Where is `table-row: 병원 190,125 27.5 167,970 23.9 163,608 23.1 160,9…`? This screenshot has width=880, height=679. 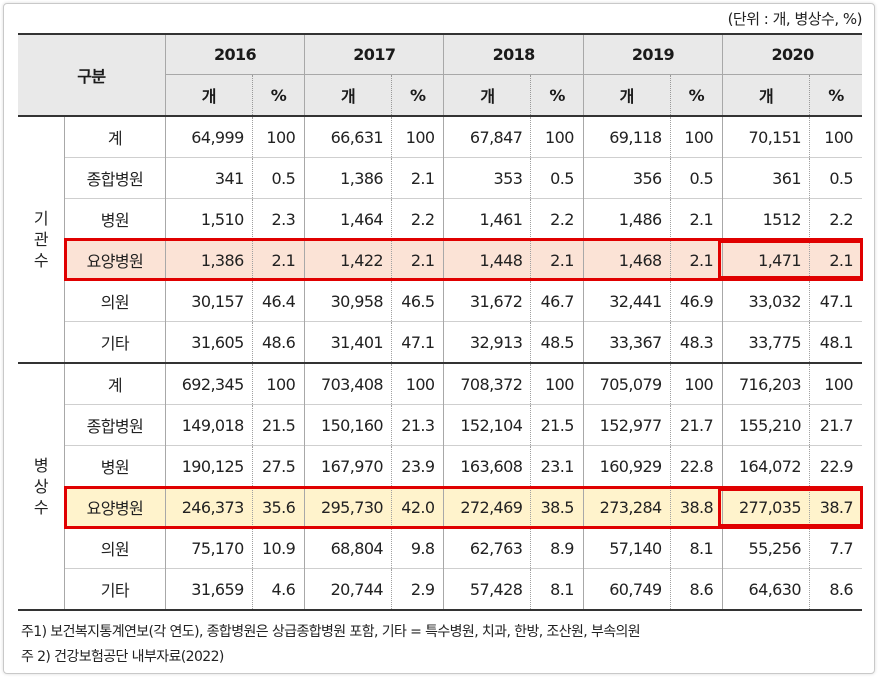 table-row: 병원 190,125 27.5 167,970 23.9 163,608 23.1 160,9… is located at coordinates (440, 466).